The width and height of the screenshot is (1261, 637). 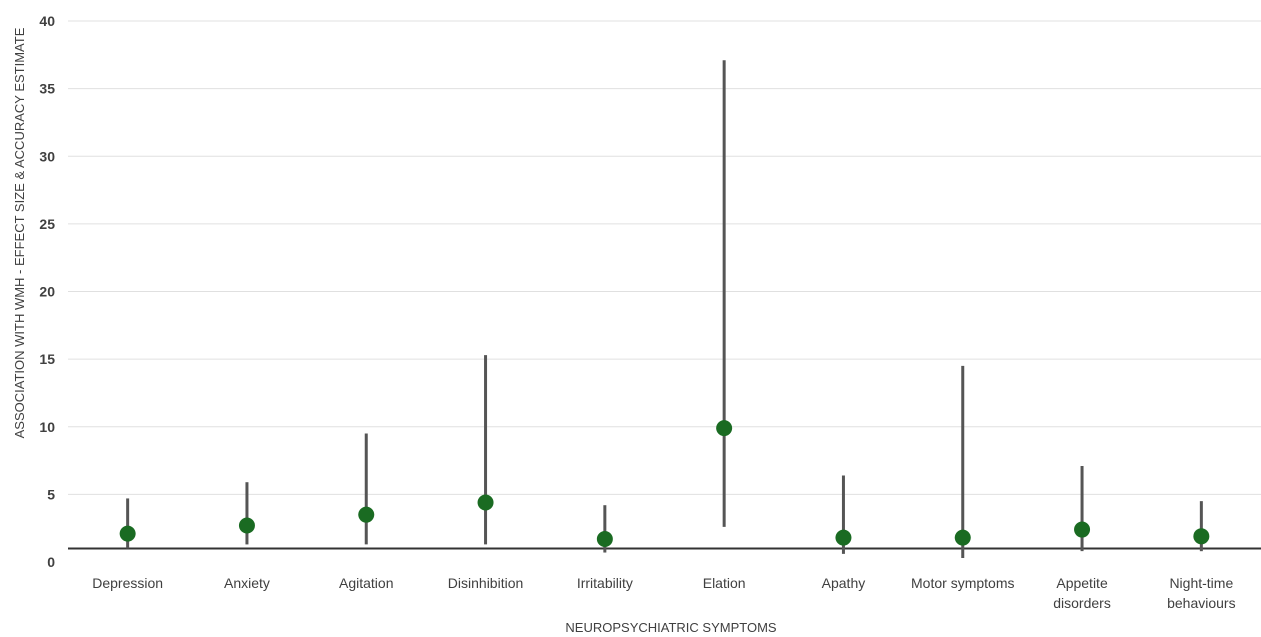 What do you see at coordinates (670, 627) in the screenshot?
I see `x-axis-title: NEUROPSYCHIATRIC SYMPTOMS` at bounding box center [670, 627].